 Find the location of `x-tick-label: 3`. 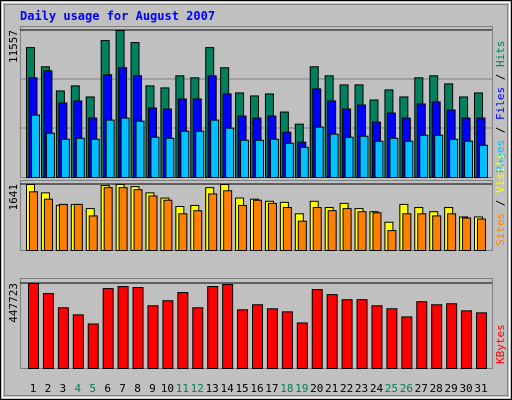

x-tick-label: 3 is located at coordinates (63, 388).